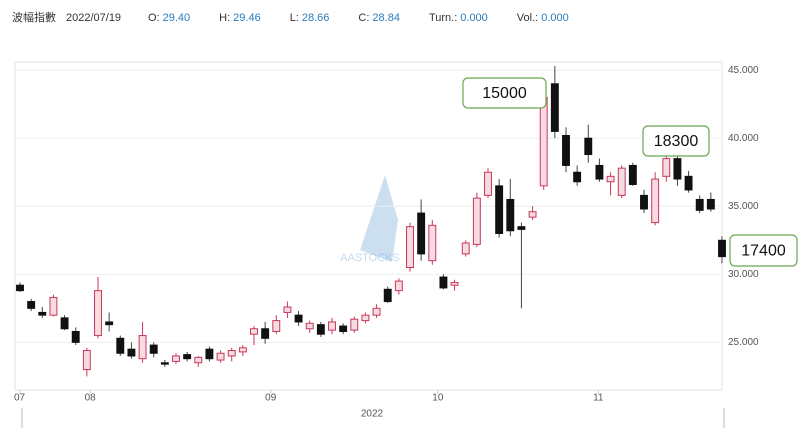 The width and height of the screenshot is (800, 440). What do you see at coordinates (271, 398) in the screenshot?
I see `x-tick-label: 09` at bounding box center [271, 398].